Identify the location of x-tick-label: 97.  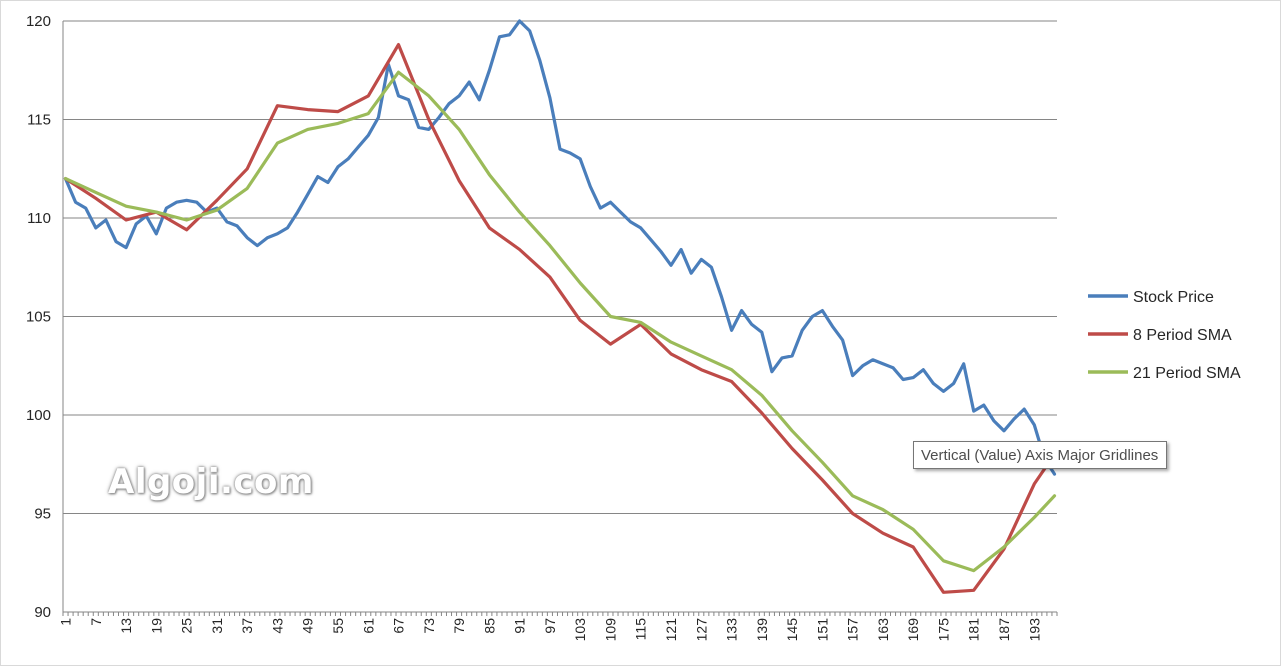
(550, 626).